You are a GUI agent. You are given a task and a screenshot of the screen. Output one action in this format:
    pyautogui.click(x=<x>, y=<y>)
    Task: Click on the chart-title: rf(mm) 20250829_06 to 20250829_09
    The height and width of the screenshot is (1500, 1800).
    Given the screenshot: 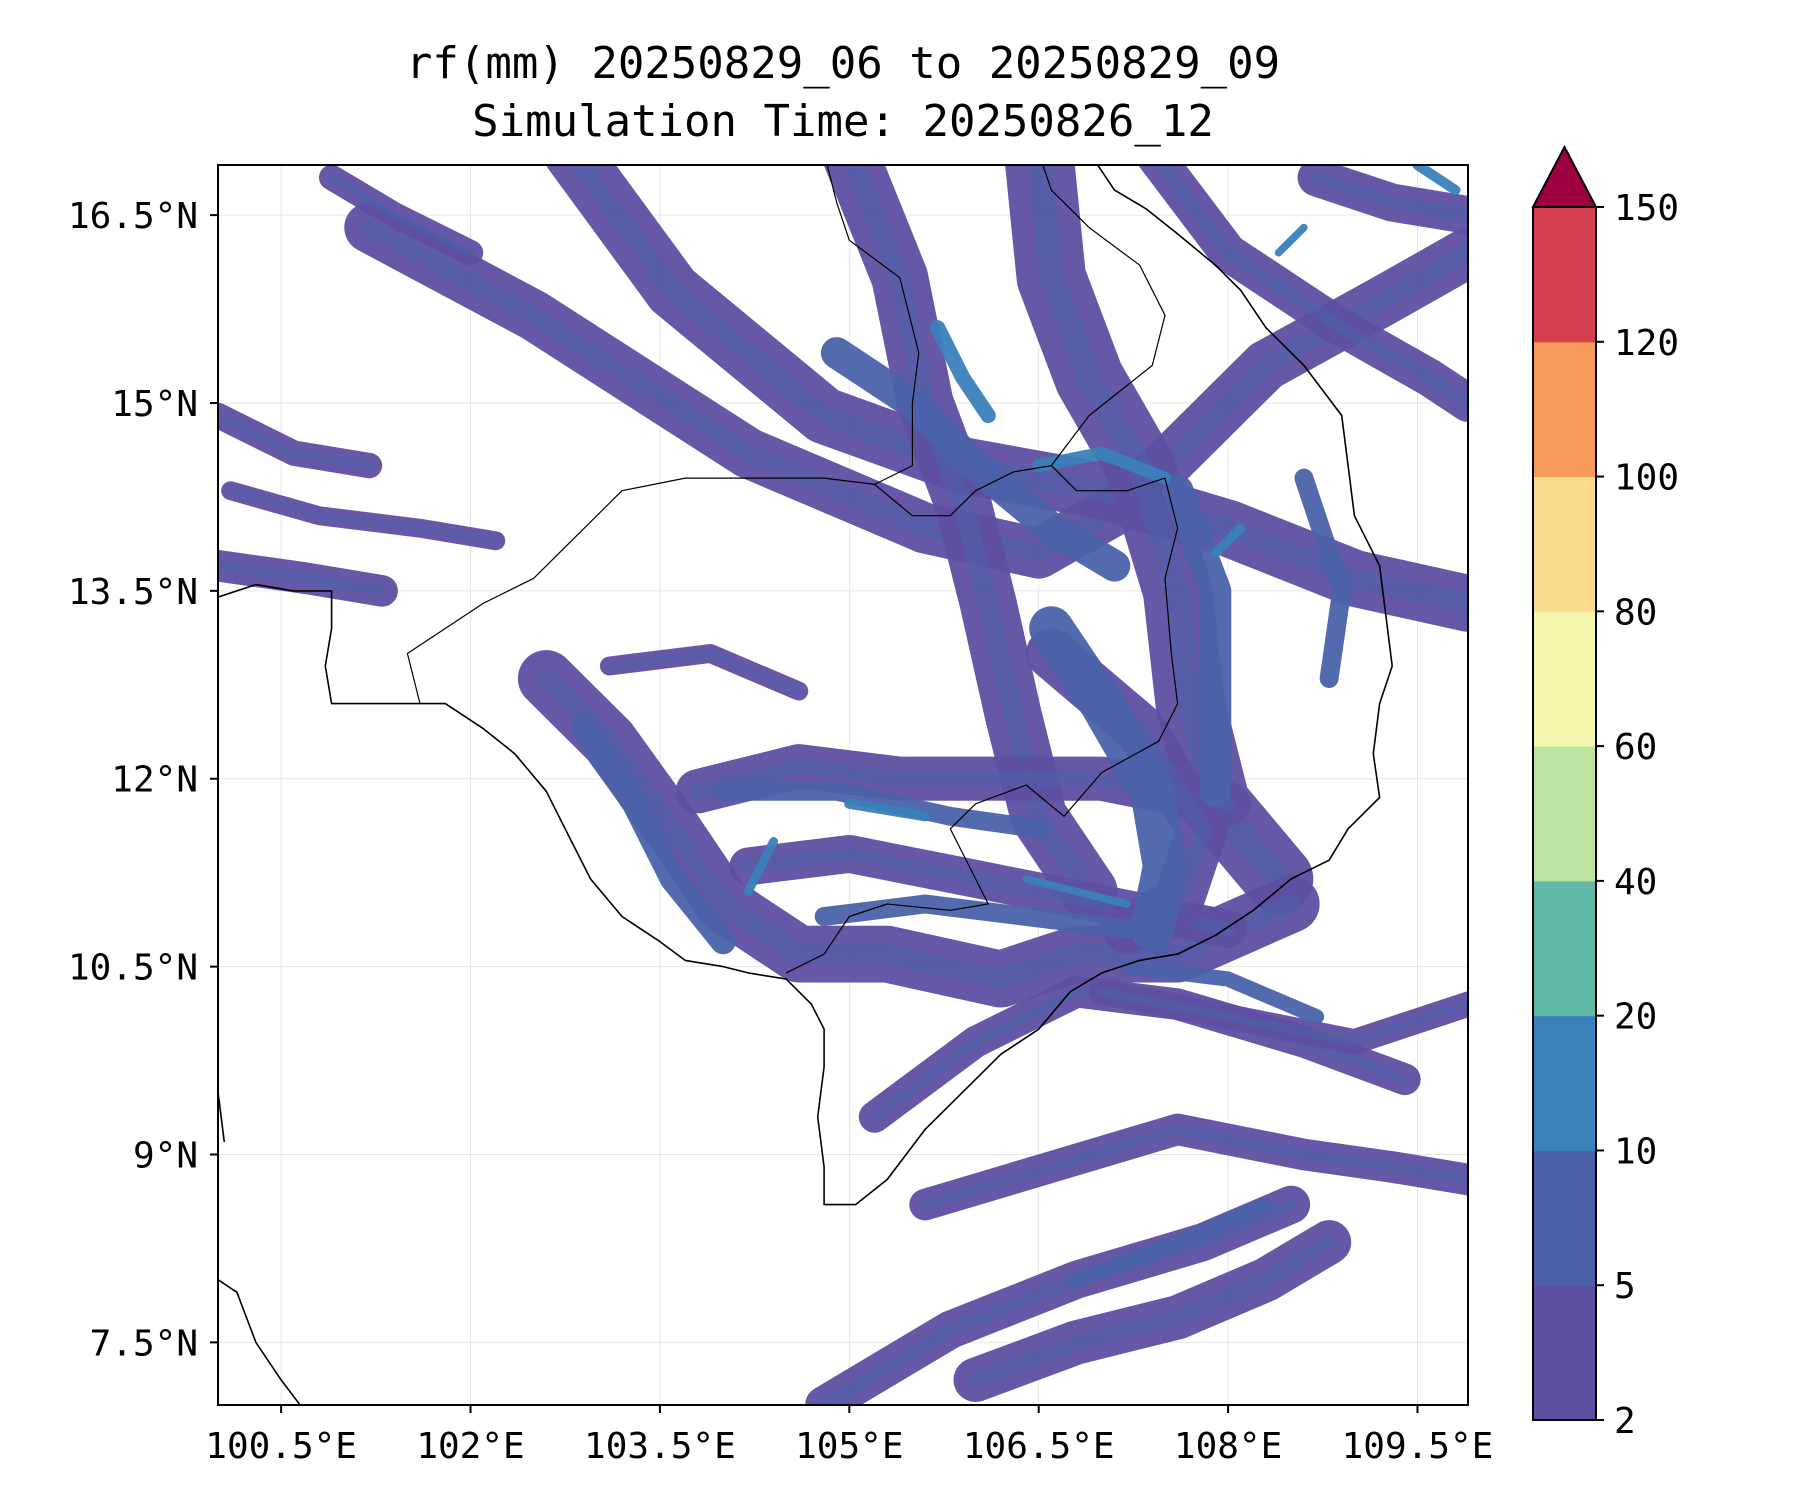 What is the action you would take?
    pyautogui.click(x=843, y=63)
    